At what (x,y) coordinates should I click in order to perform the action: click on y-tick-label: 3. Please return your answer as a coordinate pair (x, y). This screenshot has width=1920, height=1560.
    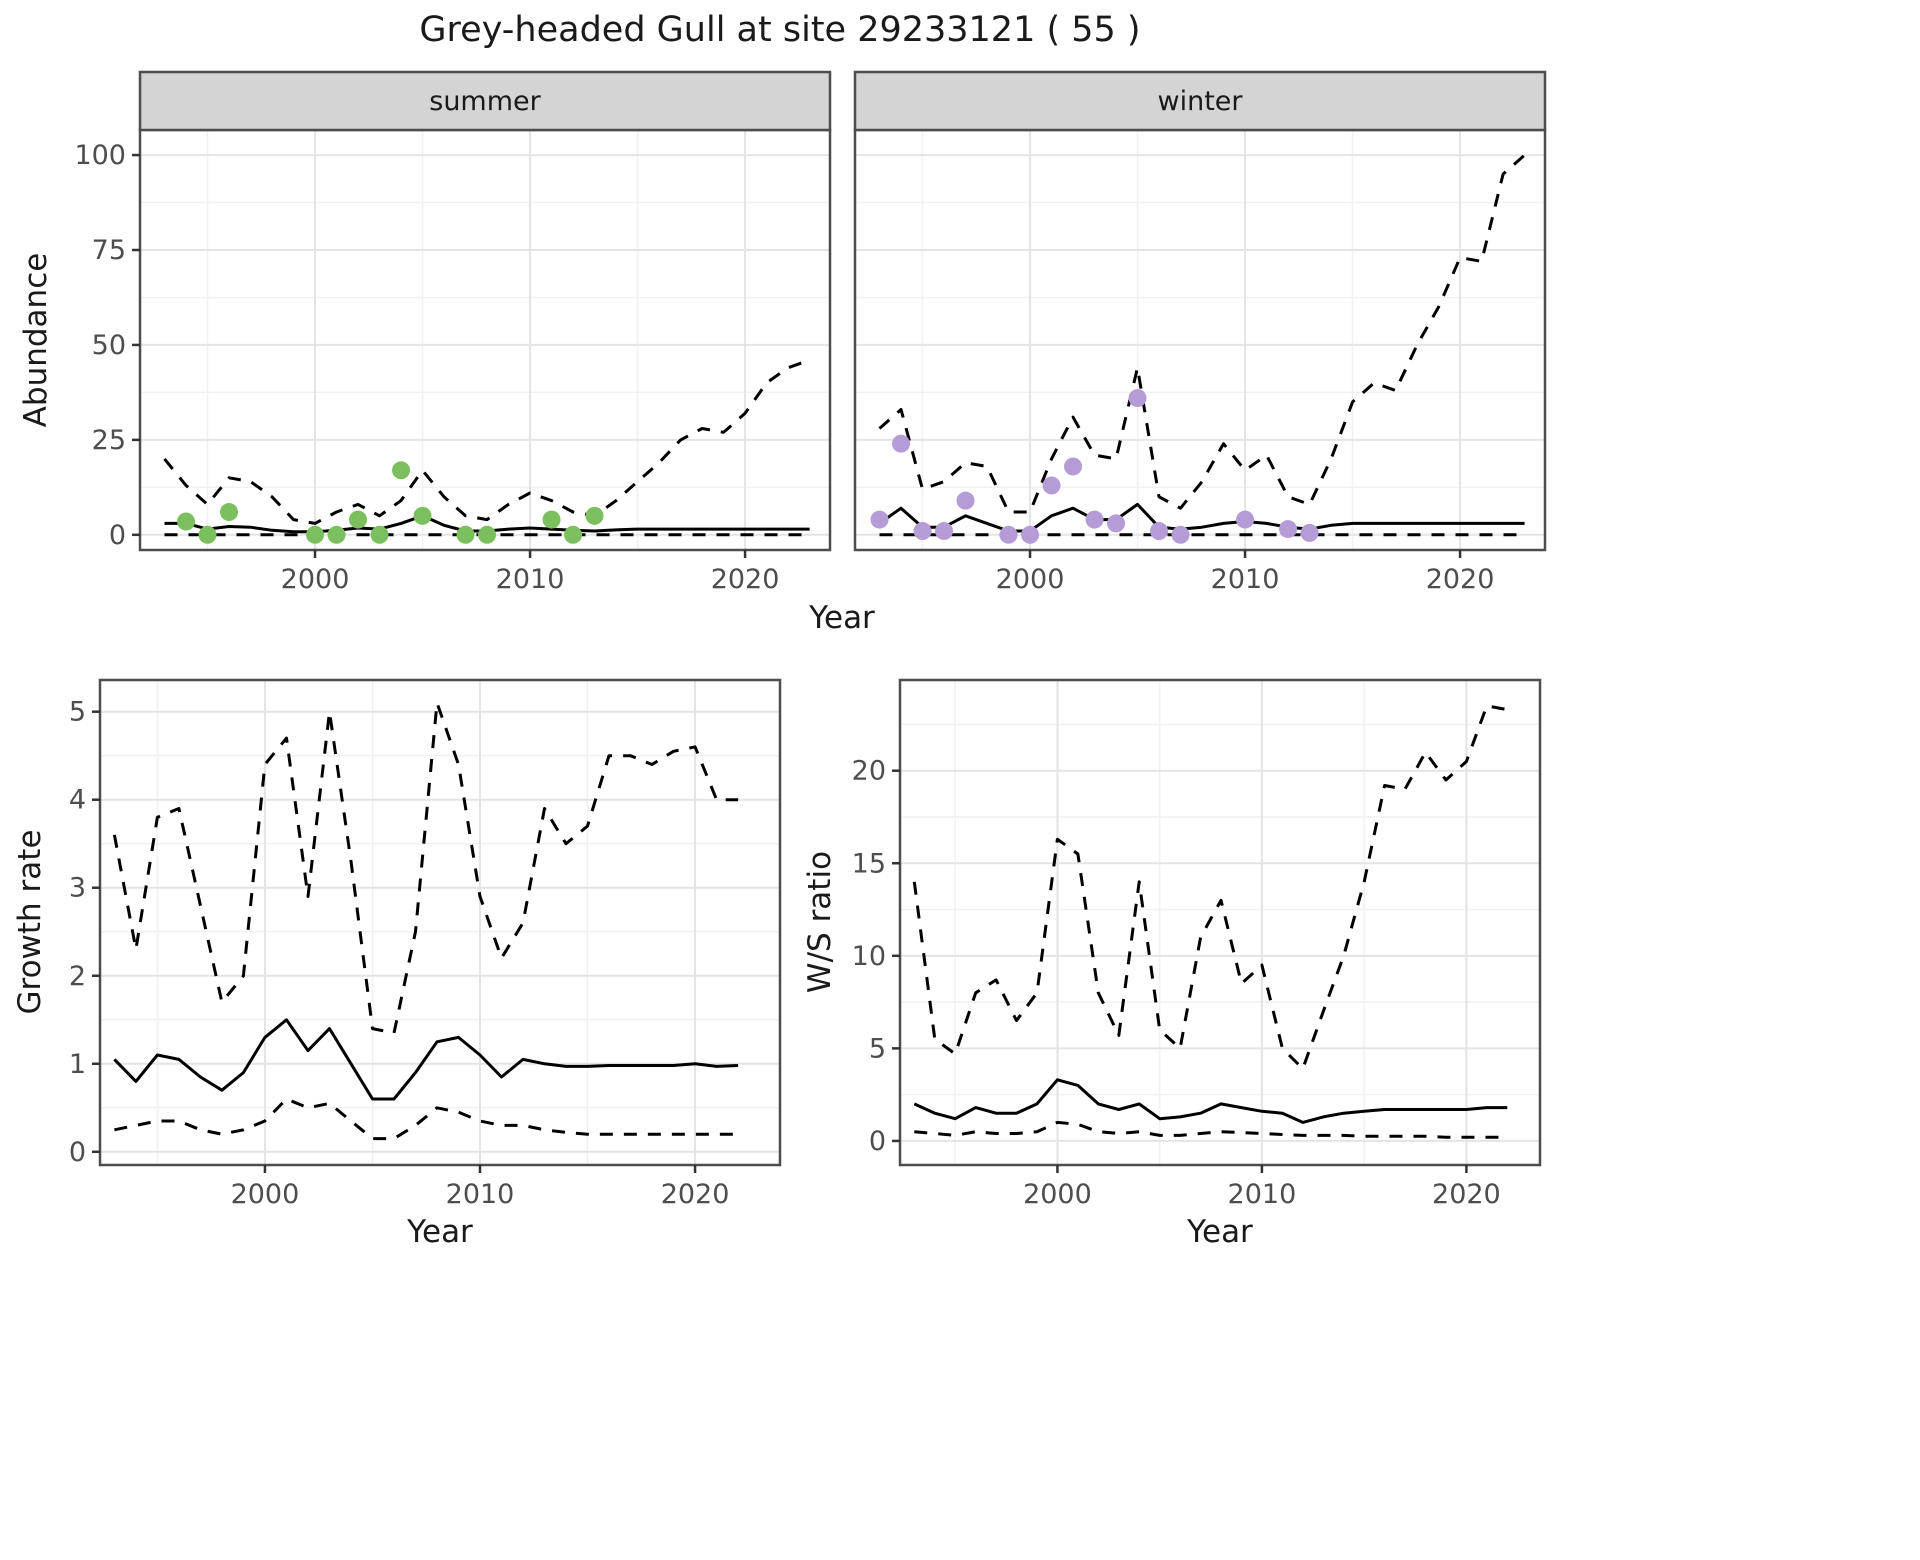
    Looking at the image, I should click on (77, 888).